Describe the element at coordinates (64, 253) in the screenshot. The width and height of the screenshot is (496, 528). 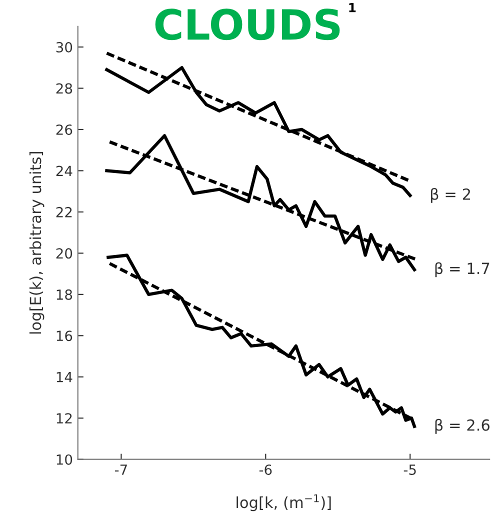
I see `y-tick-label: 20` at that location.